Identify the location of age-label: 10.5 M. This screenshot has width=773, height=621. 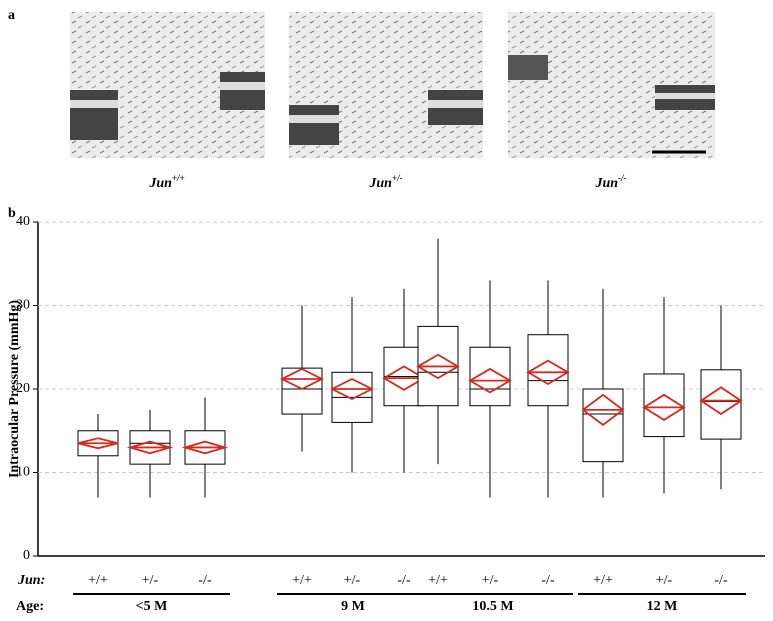
(492, 606).